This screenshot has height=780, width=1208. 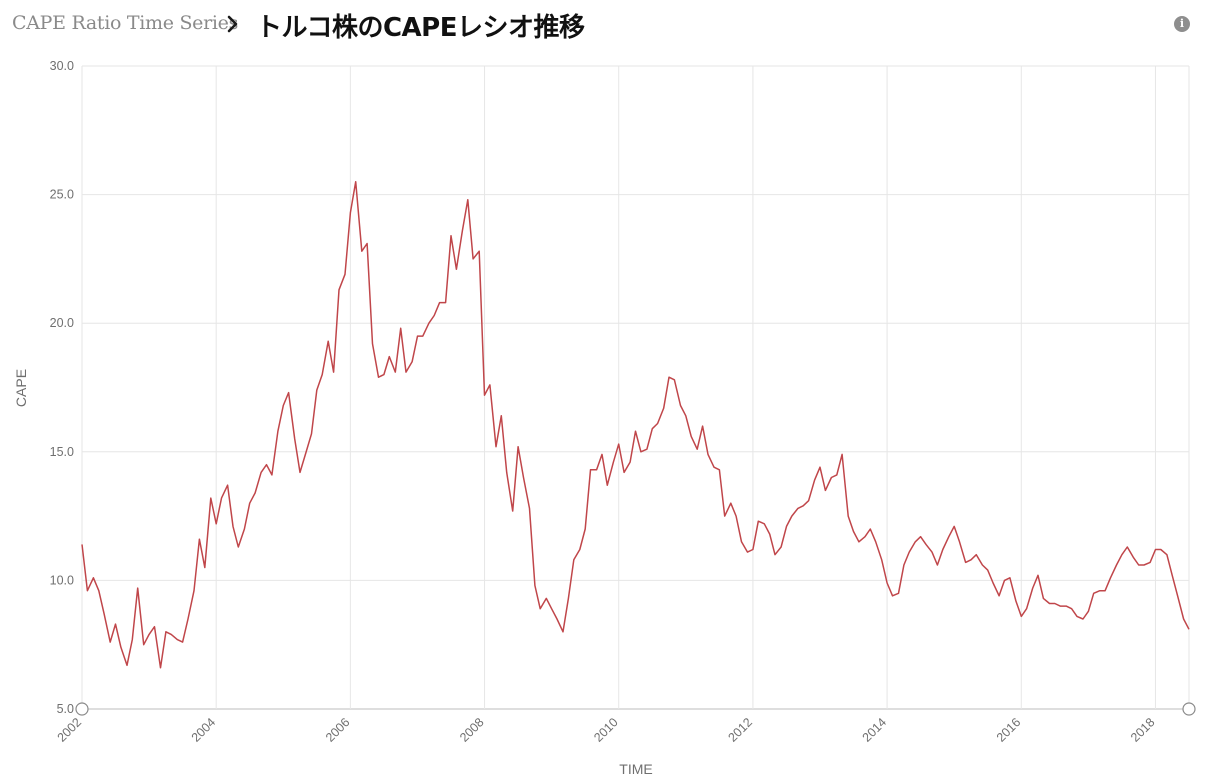 What do you see at coordinates (62, 452) in the screenshot?
I see `y-tick-label: 15.0` at bounding box center [62, 452].